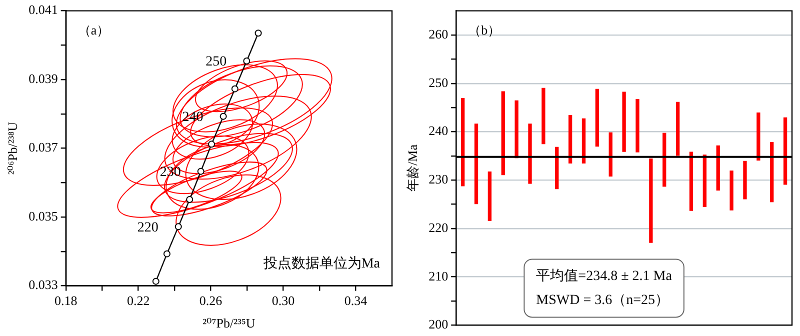 The image size is (800, 336). Describe the element at coordinates (438, 179) in the screenshot. I see `y-tick-label: 230` at that location.